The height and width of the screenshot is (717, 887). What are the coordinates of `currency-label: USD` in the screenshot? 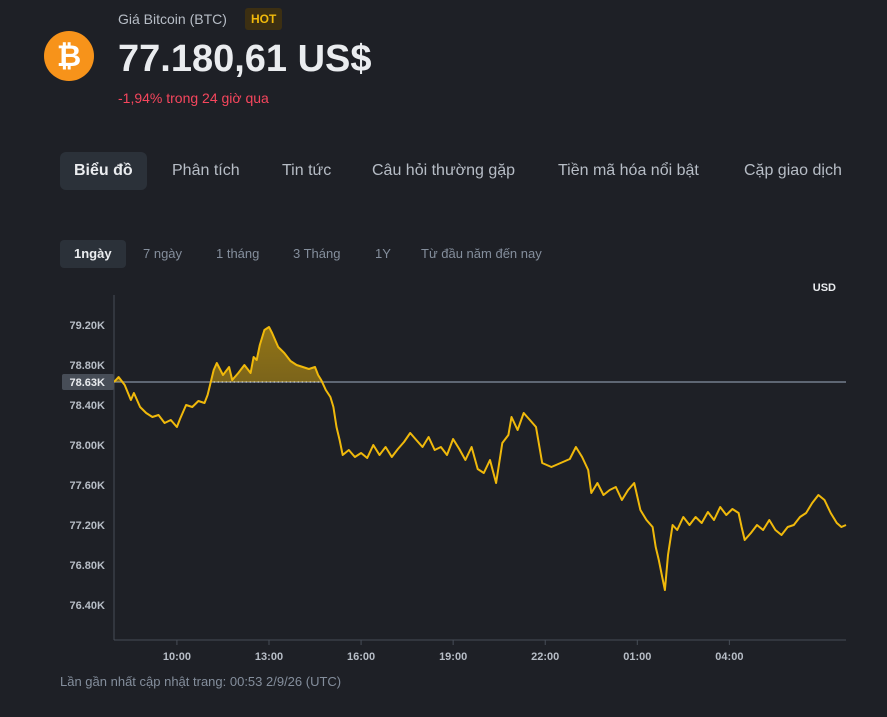 It's located at (824, 288).